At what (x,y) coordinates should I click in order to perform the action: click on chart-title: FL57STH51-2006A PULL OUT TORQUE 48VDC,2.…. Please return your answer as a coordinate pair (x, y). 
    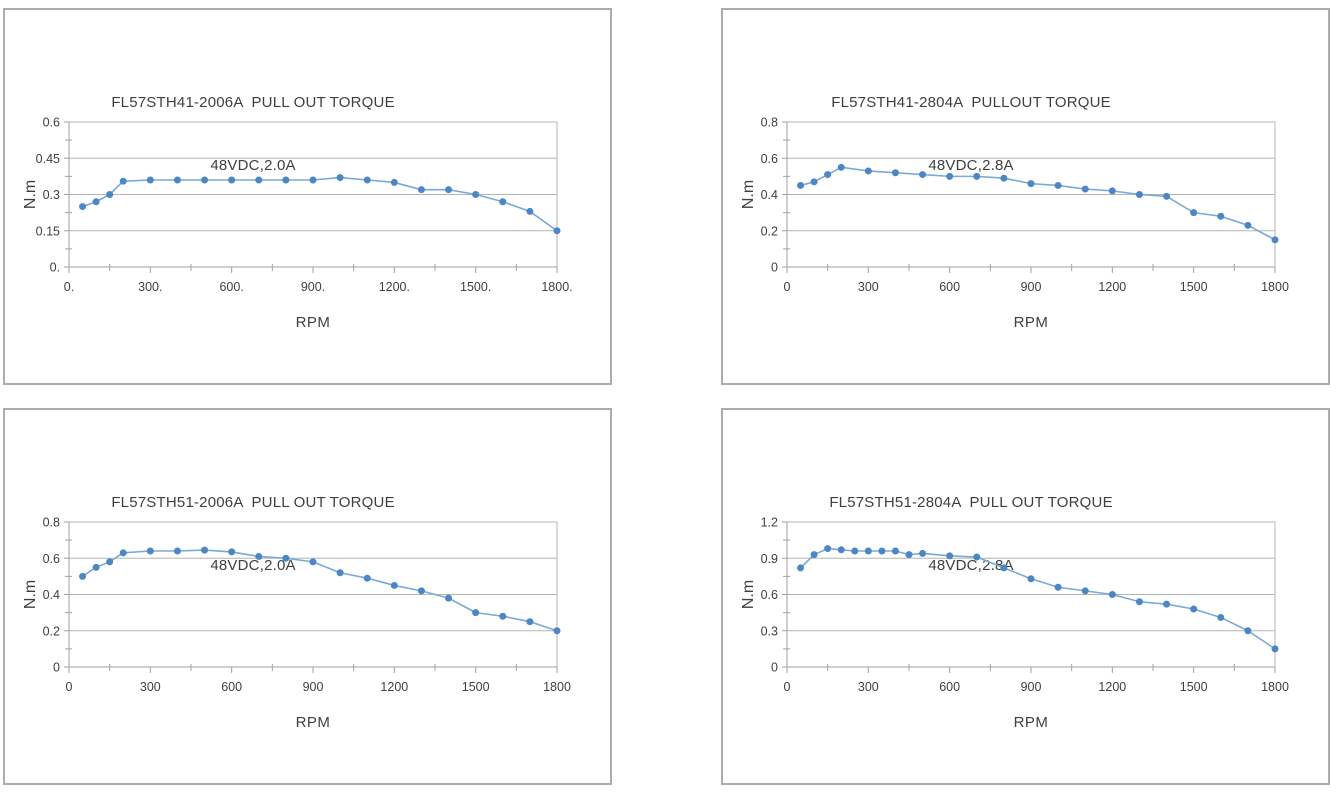
    Looking at the image, I should click on (253, 534).